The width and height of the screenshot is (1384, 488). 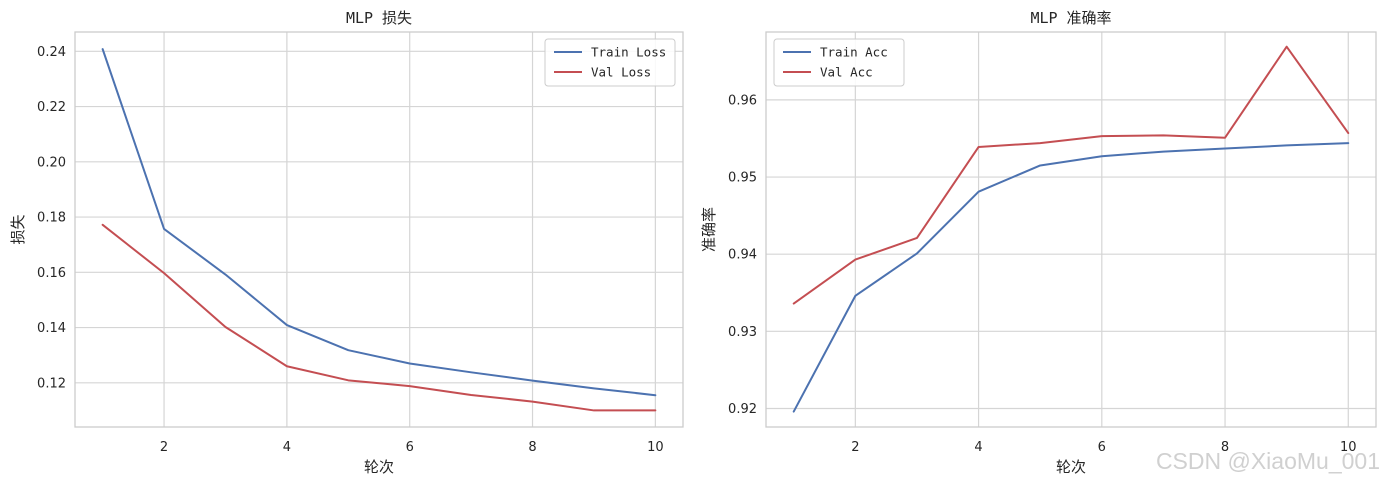 What do you see at coordinates (854, 52) in the screenshot?
I see `legend-label-train-acc: Train Acc` at bounding box center [854, 52].